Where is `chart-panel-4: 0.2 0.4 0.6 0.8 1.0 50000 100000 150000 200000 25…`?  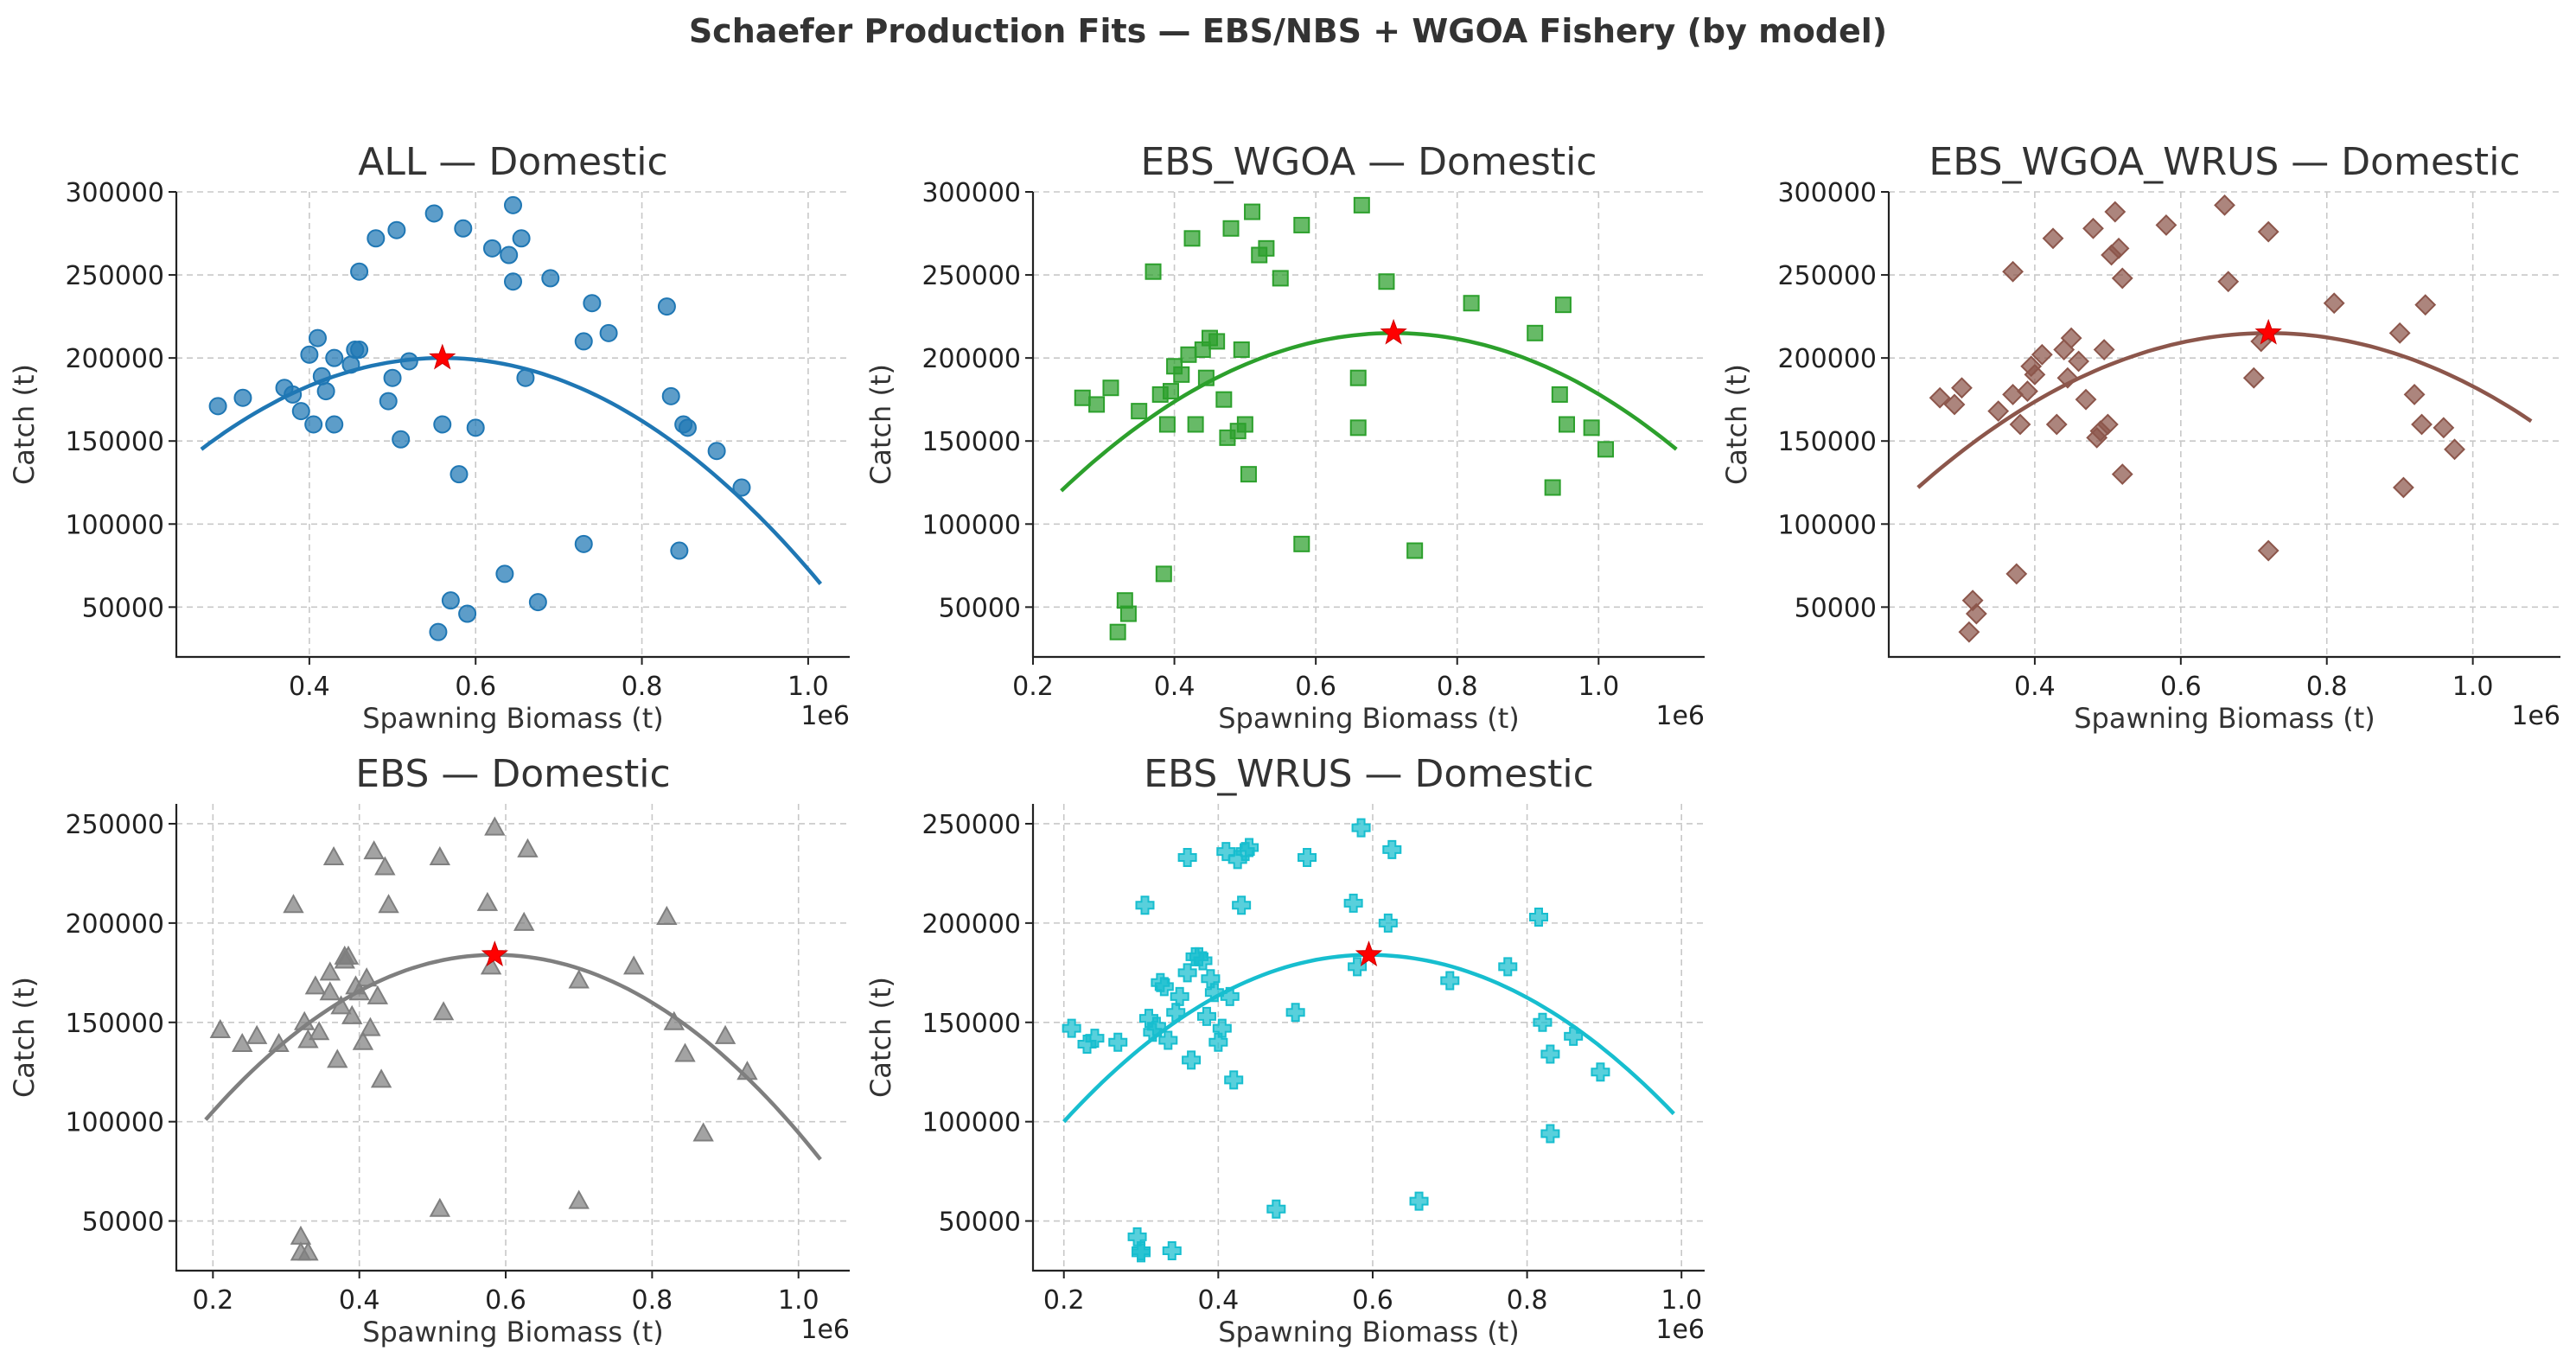
chart-panel-4: 0.2 0.4 0.6 0.8 1.0 50000 100000 150000 200000 25… is located at coordinates (429, 1050).